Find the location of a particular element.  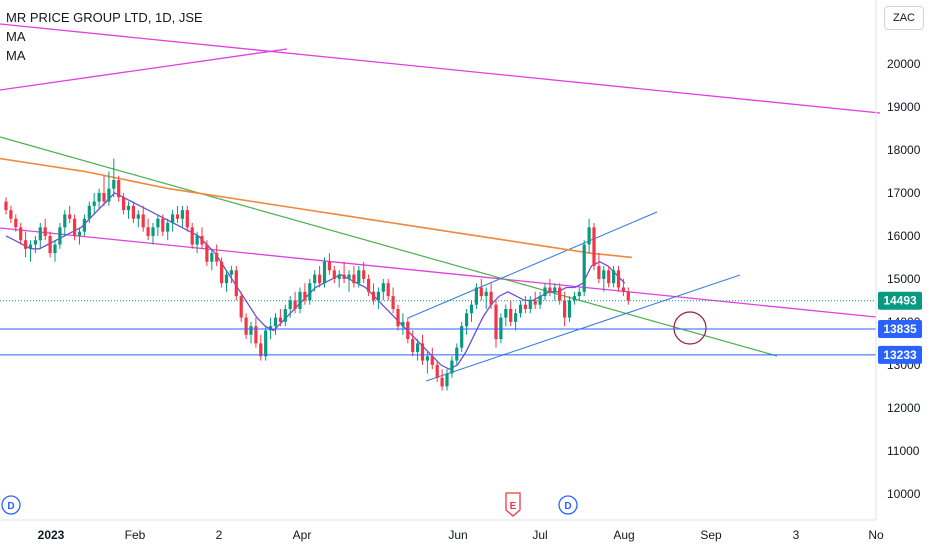

channel-lower-blue is located at coordinates (583, 328).